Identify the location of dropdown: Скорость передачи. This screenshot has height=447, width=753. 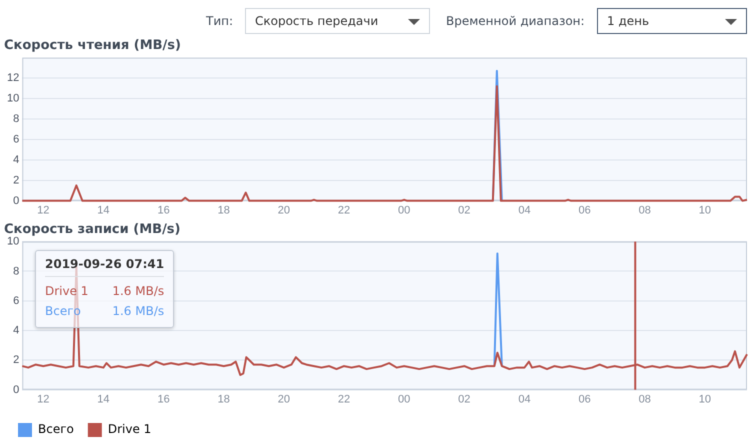
(337, 21).